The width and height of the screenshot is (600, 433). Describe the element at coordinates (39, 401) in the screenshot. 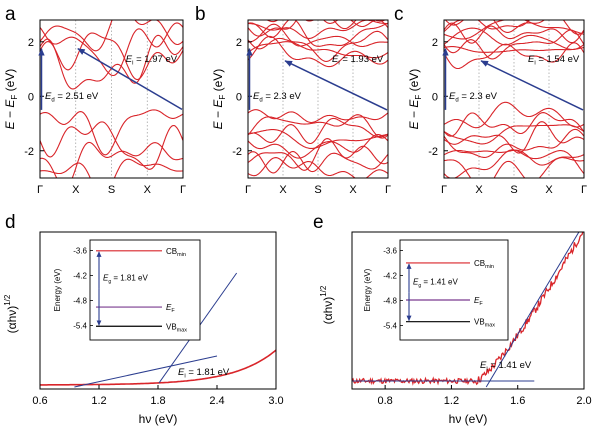

I see `x-tick-label: 0.6` at that location.